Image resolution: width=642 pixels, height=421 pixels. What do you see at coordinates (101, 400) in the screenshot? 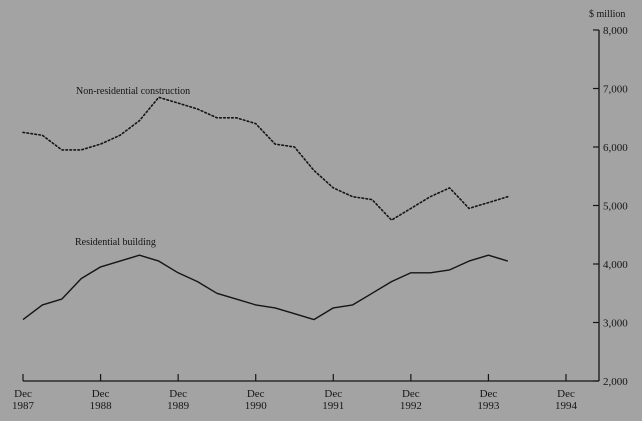
I see `x-tick-label: Dec 1988` at bounding box center [101, 400].